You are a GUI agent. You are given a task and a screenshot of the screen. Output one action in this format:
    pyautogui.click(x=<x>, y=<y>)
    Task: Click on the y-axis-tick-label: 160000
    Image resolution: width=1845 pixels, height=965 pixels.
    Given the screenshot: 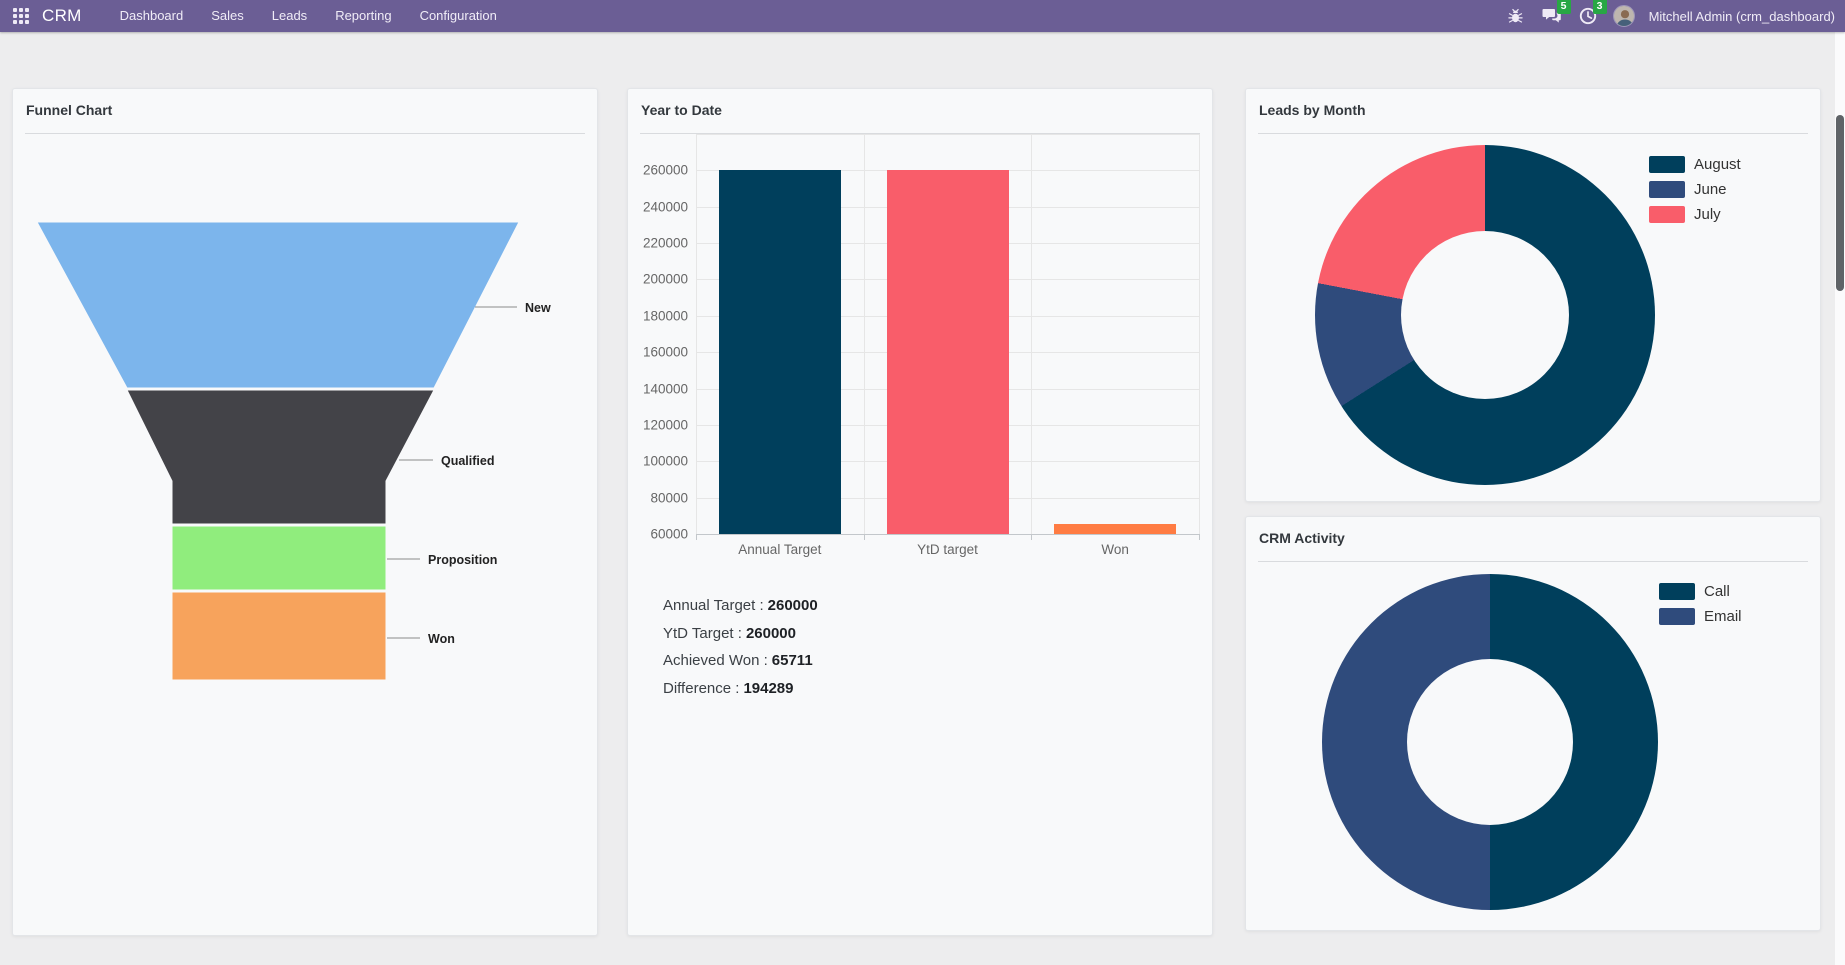 What is the action you would take?
    pyautogui.click(x=665, y=352)
    